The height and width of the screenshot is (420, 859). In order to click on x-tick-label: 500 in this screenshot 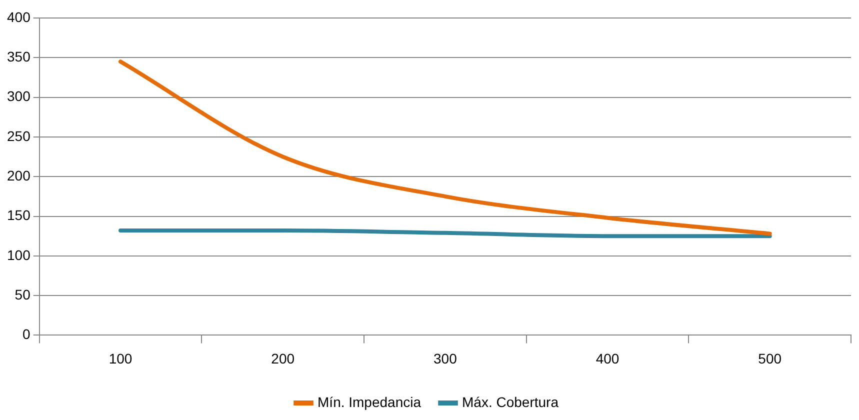, I will do `click(770, 358)`.